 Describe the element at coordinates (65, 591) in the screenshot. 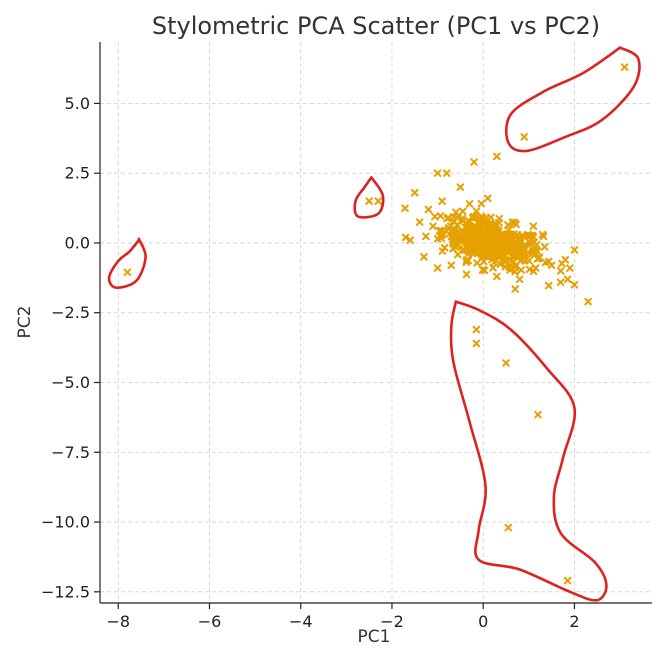

I see `y-tick-label: −12.5` at that location.